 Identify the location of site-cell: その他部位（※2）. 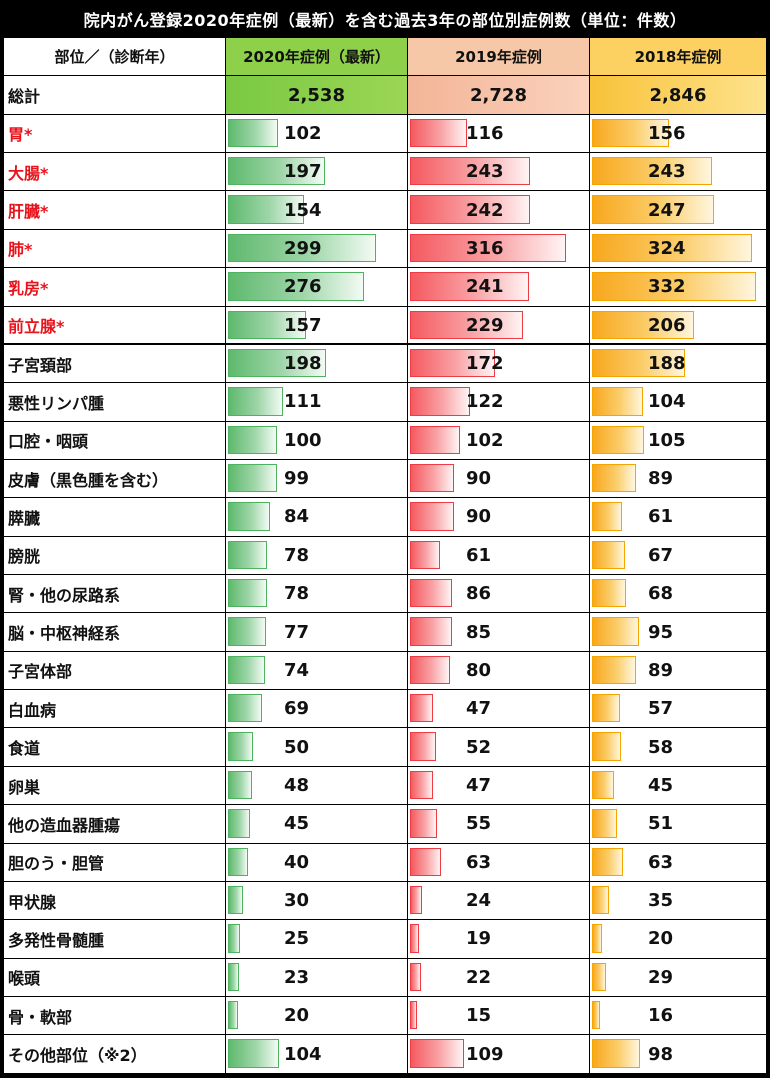
(115, 1054).